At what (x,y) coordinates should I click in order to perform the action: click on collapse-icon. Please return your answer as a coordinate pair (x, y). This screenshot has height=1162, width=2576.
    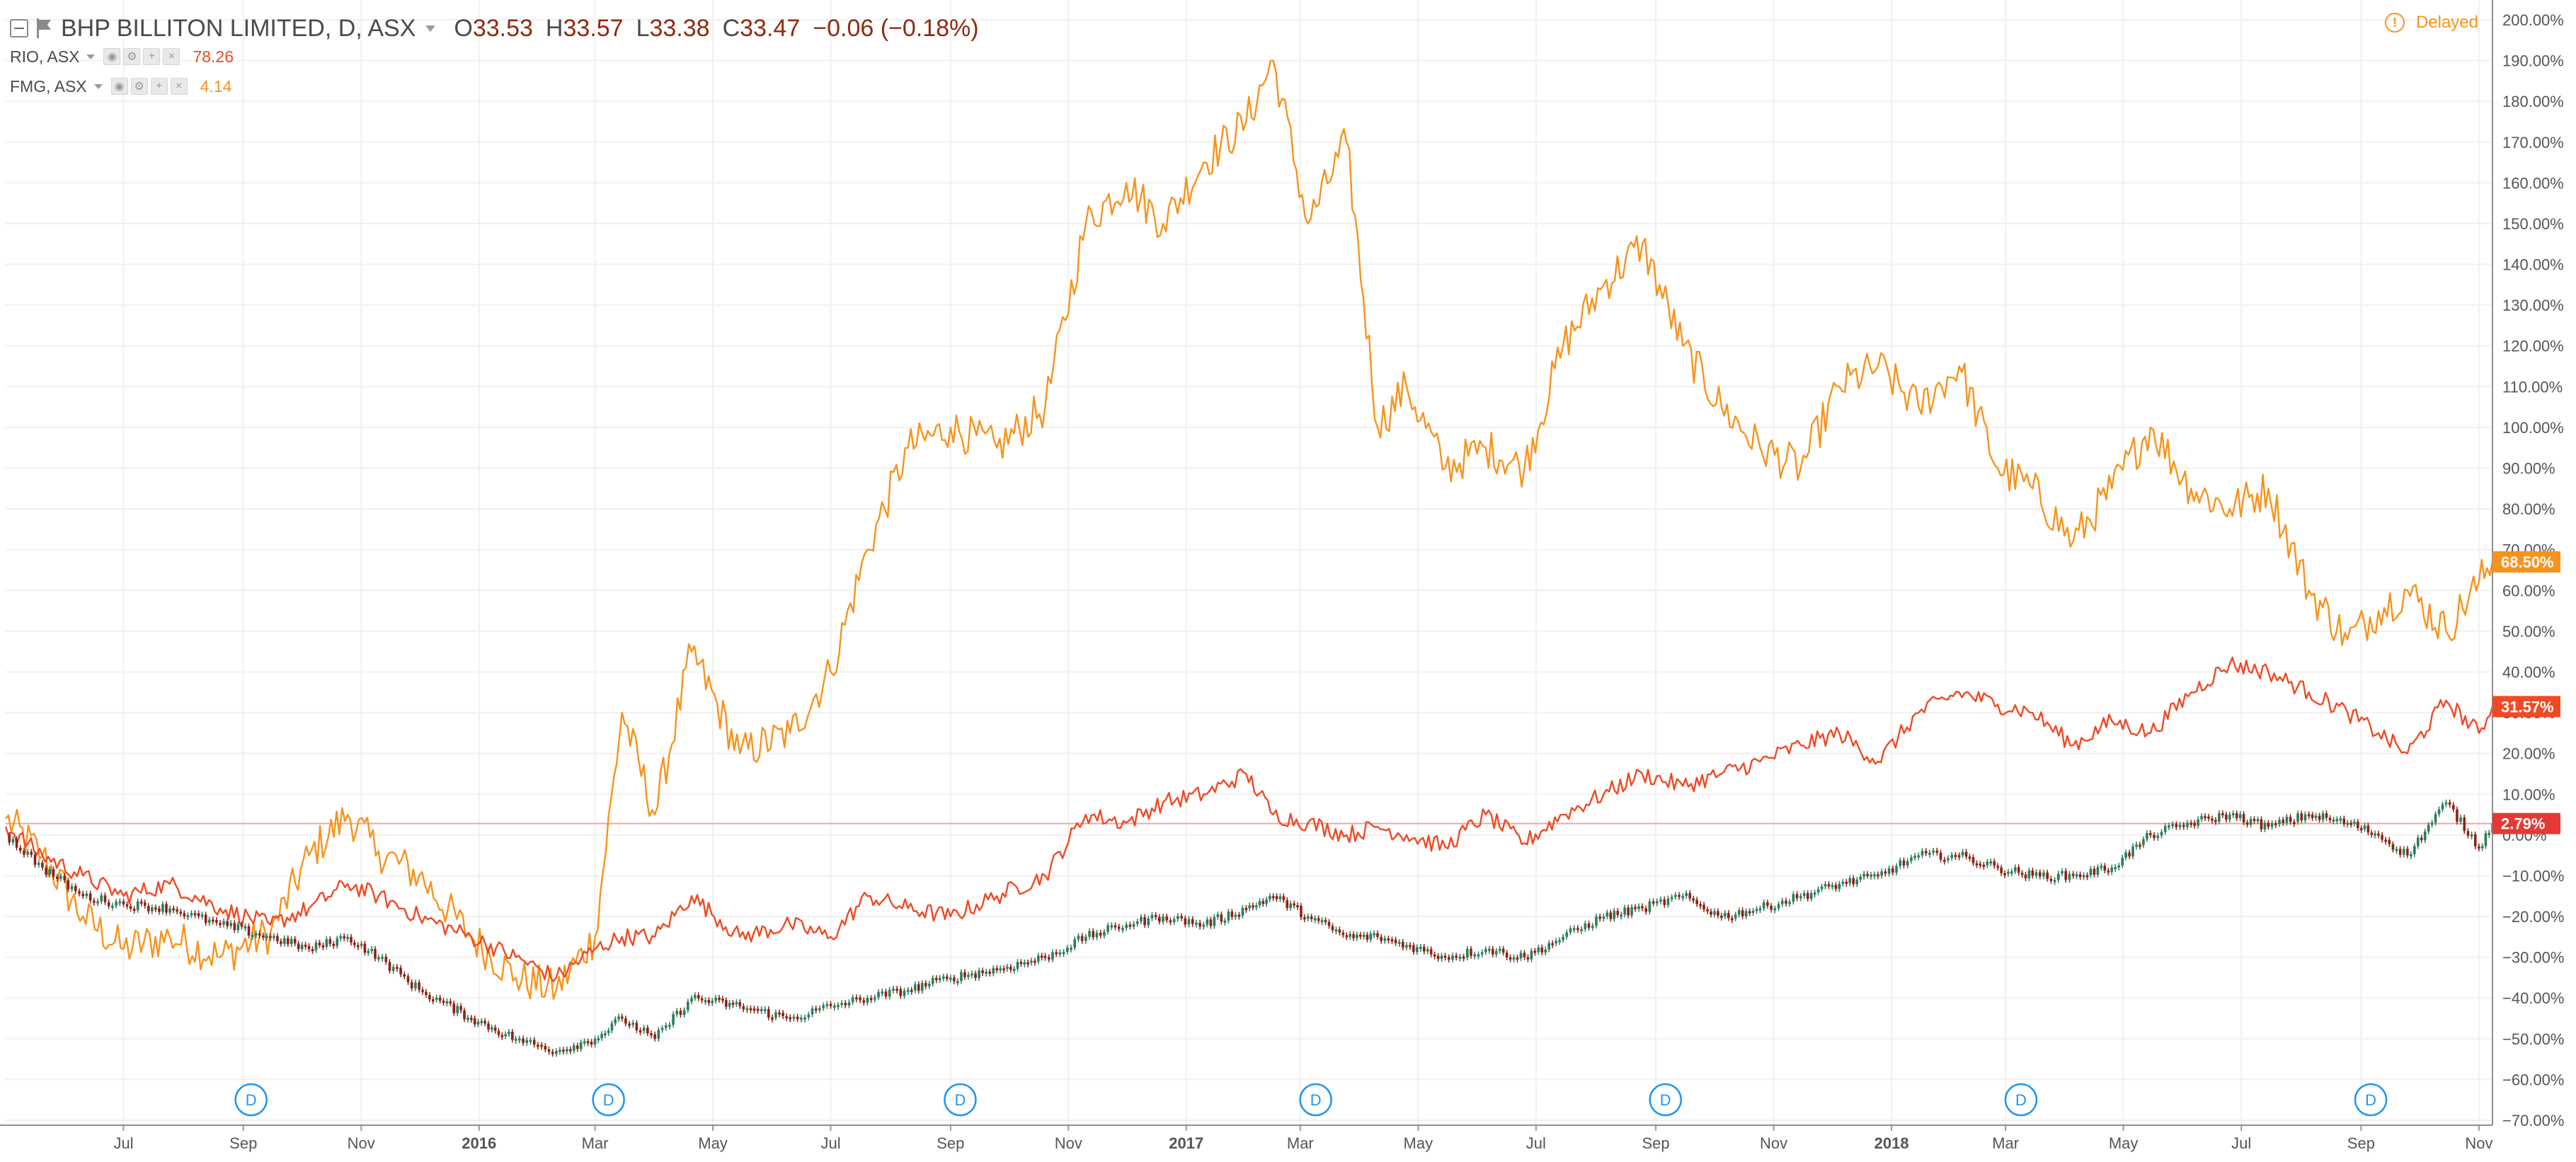
    Looking at the image, I should click on (19, 28).